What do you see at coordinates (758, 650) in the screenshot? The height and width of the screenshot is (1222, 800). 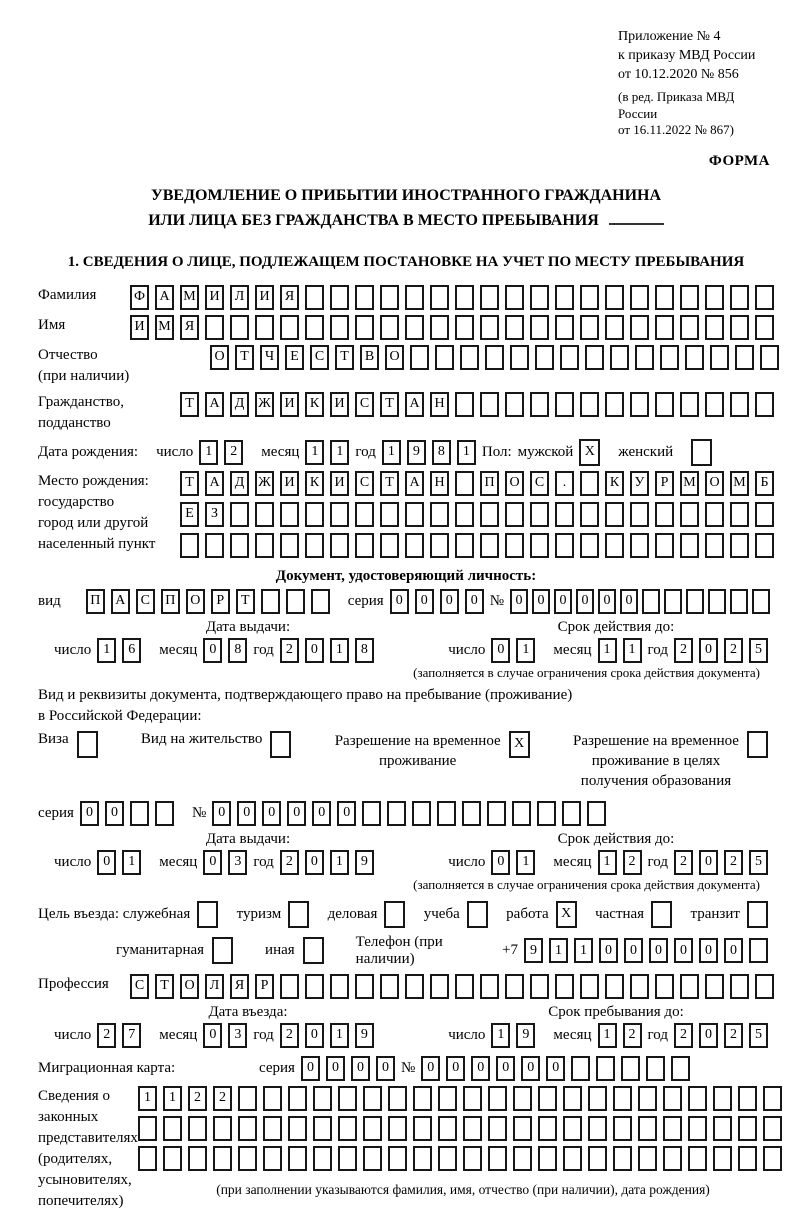 I see `cell: 5` at bounding box center [758, 650].